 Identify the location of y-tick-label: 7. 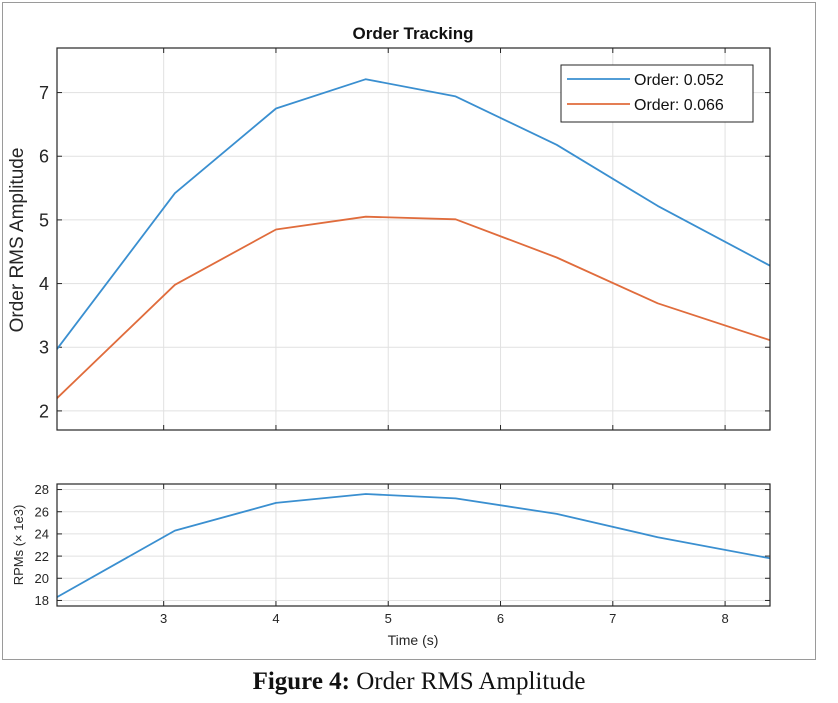
(44, 93).